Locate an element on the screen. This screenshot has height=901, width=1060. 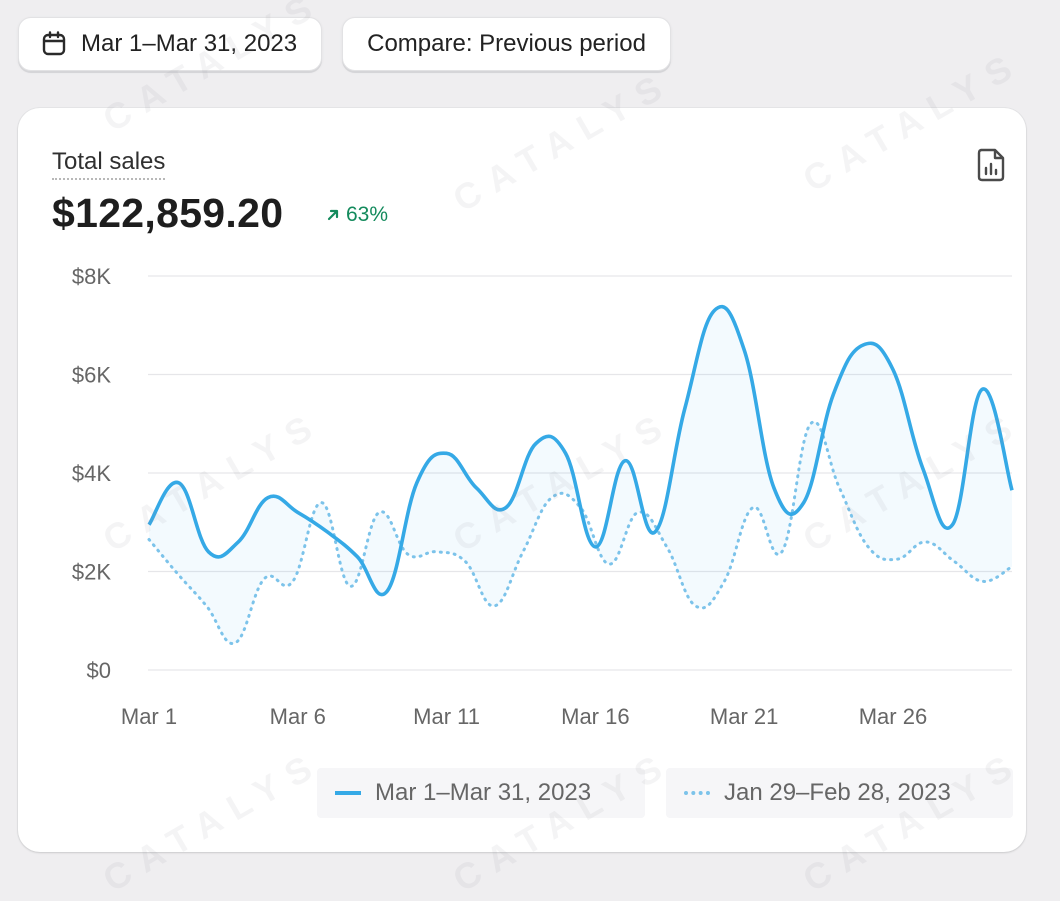
legend-item-current: Mar 1–Mar 31, 2023 is located at coordinates (481, 793).